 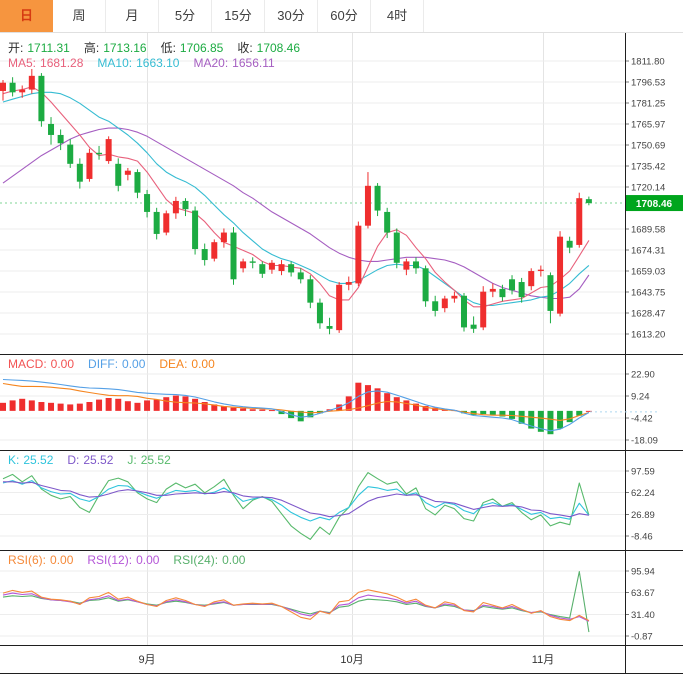 What do you see at coordinates (648, 146) in the screenshot?
I see `y-axis-tick-label: 1750.69` at bounding box center [648, 146].